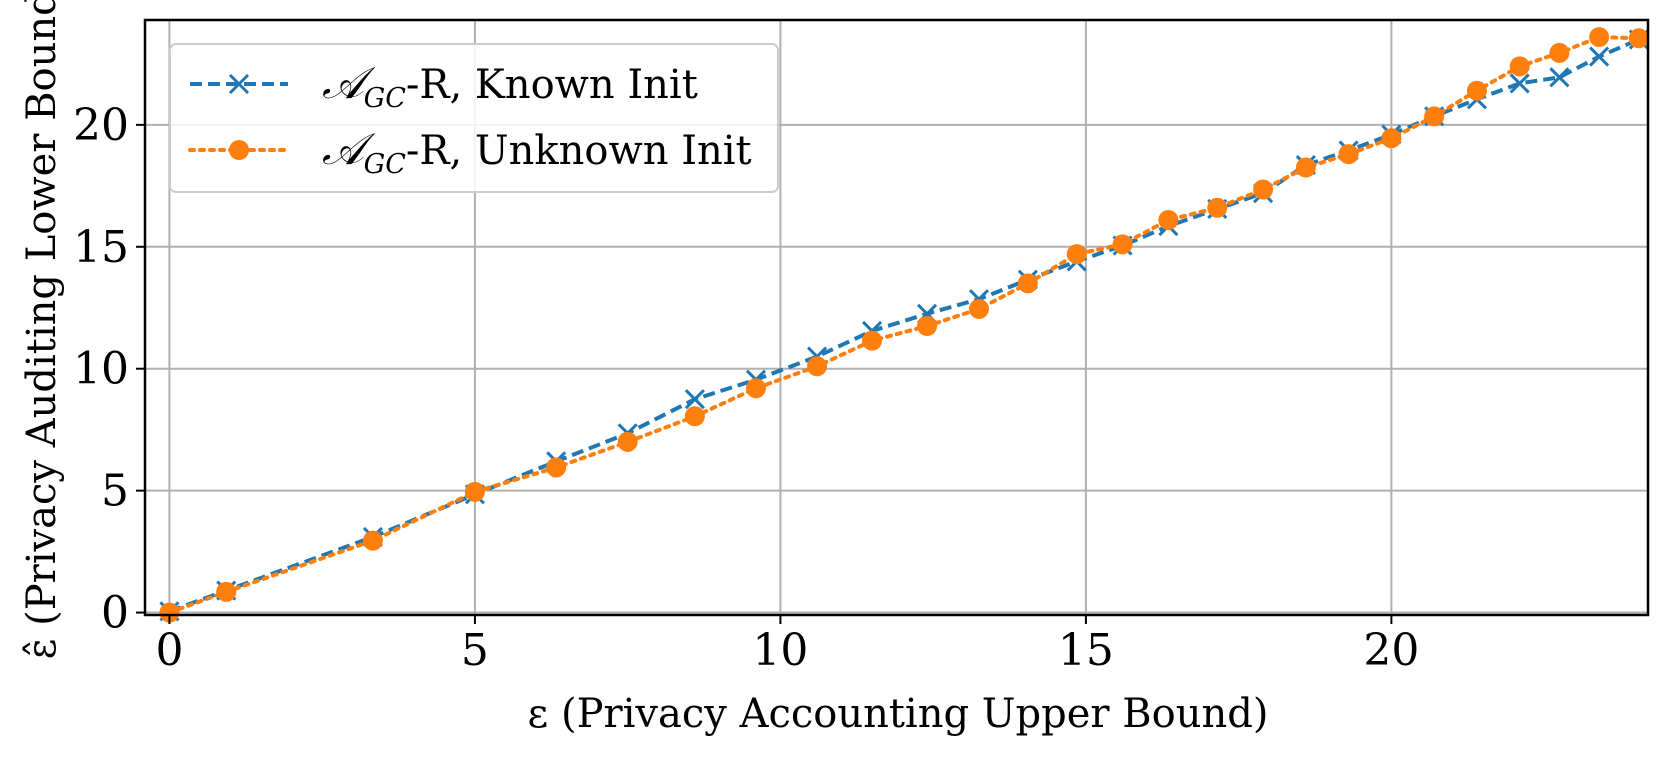 Image resolution: width=1660 pixels, height=758 pixels. I want to click on x-tick-label: 15, so click(1086, 650).